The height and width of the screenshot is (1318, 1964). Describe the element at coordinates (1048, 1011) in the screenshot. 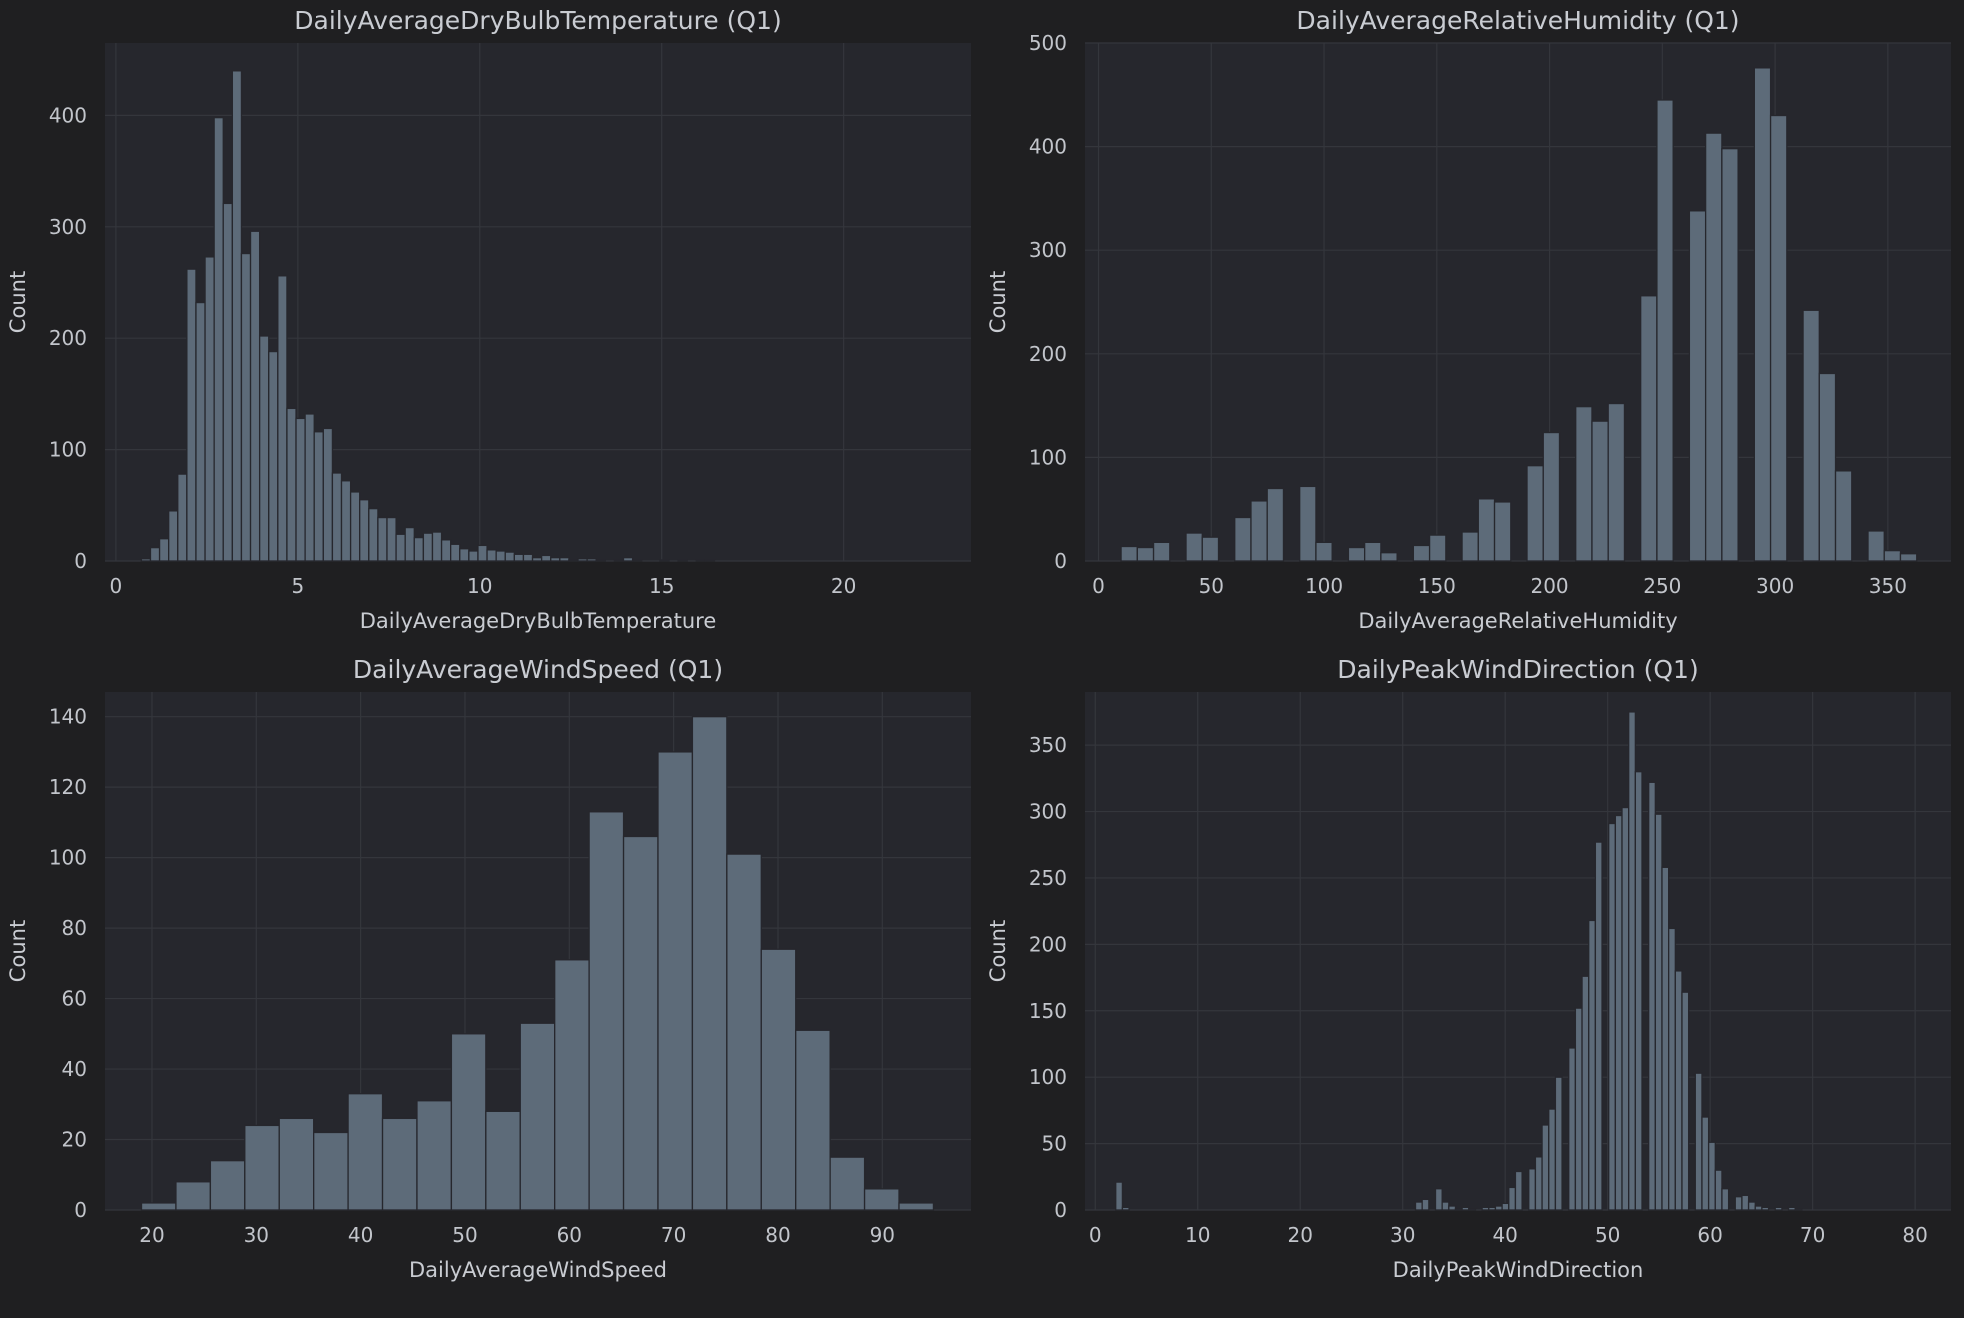

I see `y-tick-label: 150` at that location.